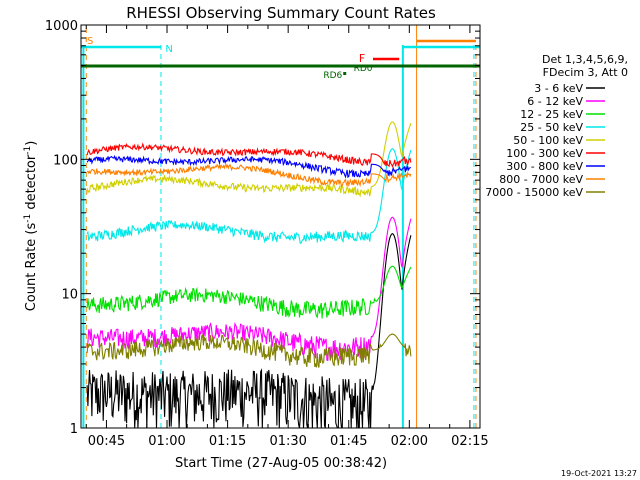 The width and height of the screenshot is (640, 480). Describe the element at coordinates (31, 143) in the screenshot. I see `y-axis-label-part3: )` at that location.